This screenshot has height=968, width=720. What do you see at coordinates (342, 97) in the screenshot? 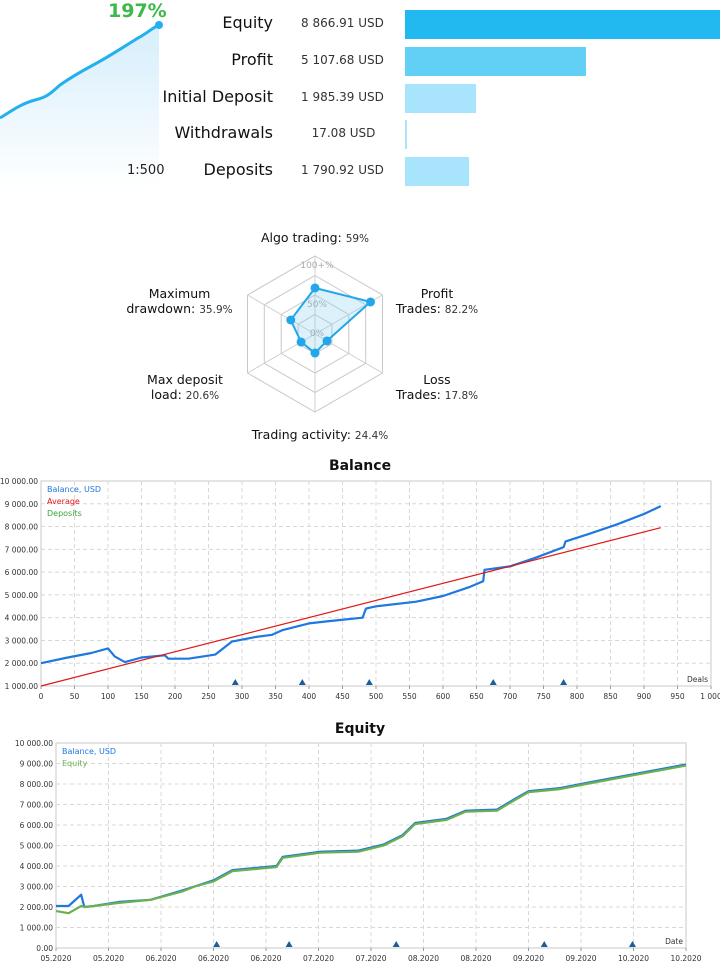
I see `summary-value: 1 985.39 USD` at bounding box center [342, 97].